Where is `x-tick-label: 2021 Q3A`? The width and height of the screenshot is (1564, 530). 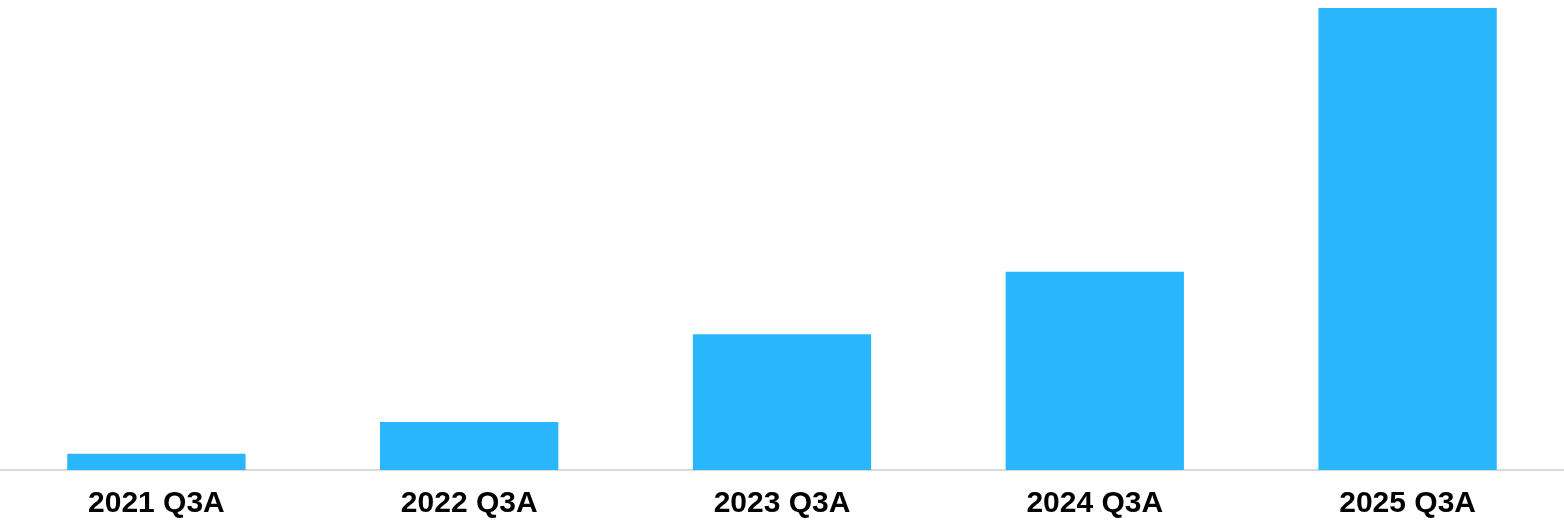 x-tick-label: 2021 Q3A is located at coordinates (156, 501).